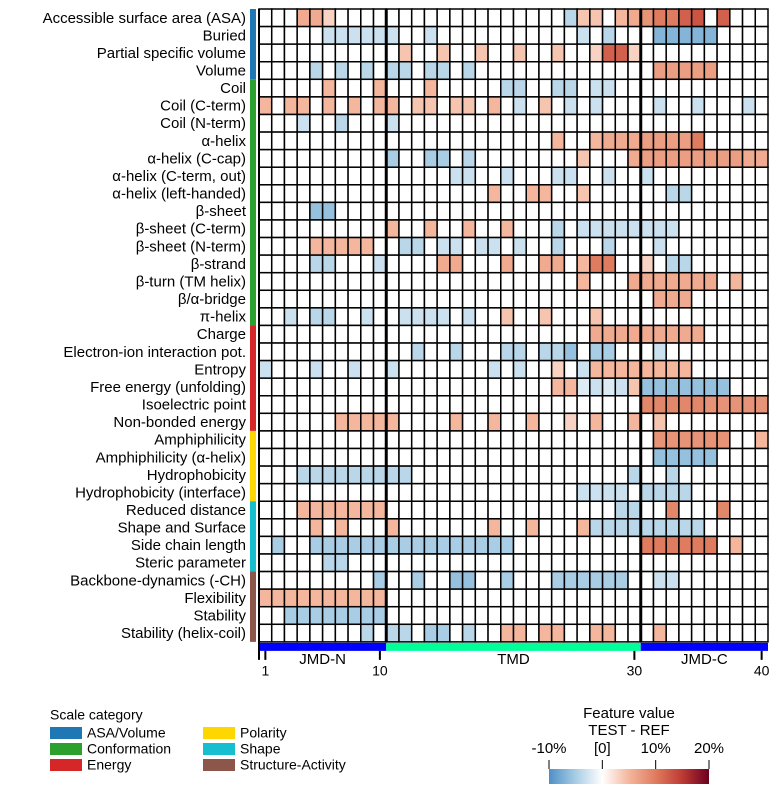 This screenshot has width=781, height=795. I want to click on x-tick-label: 1, so click(265, 671).